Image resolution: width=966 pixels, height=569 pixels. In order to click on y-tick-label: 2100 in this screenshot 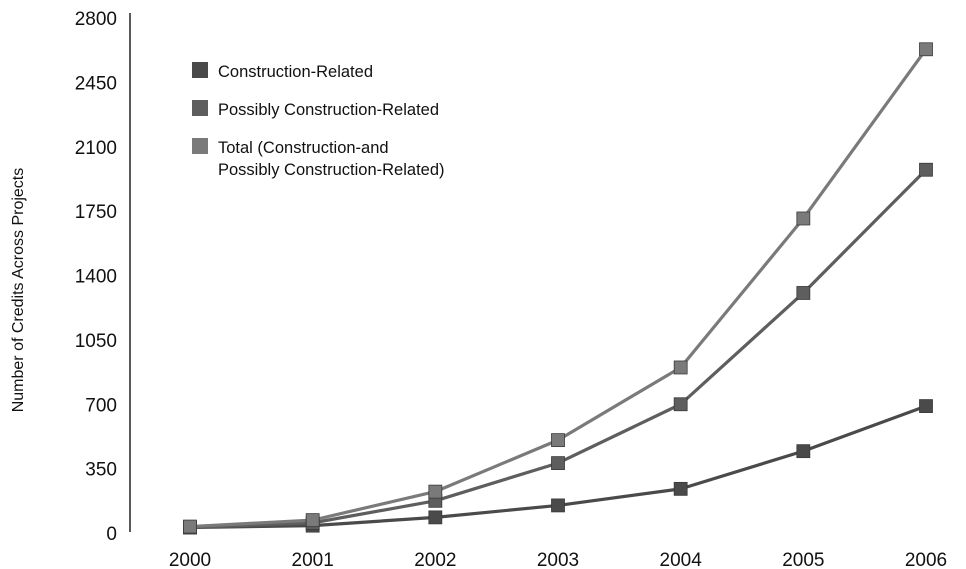, I will do `click(96, 148)`.